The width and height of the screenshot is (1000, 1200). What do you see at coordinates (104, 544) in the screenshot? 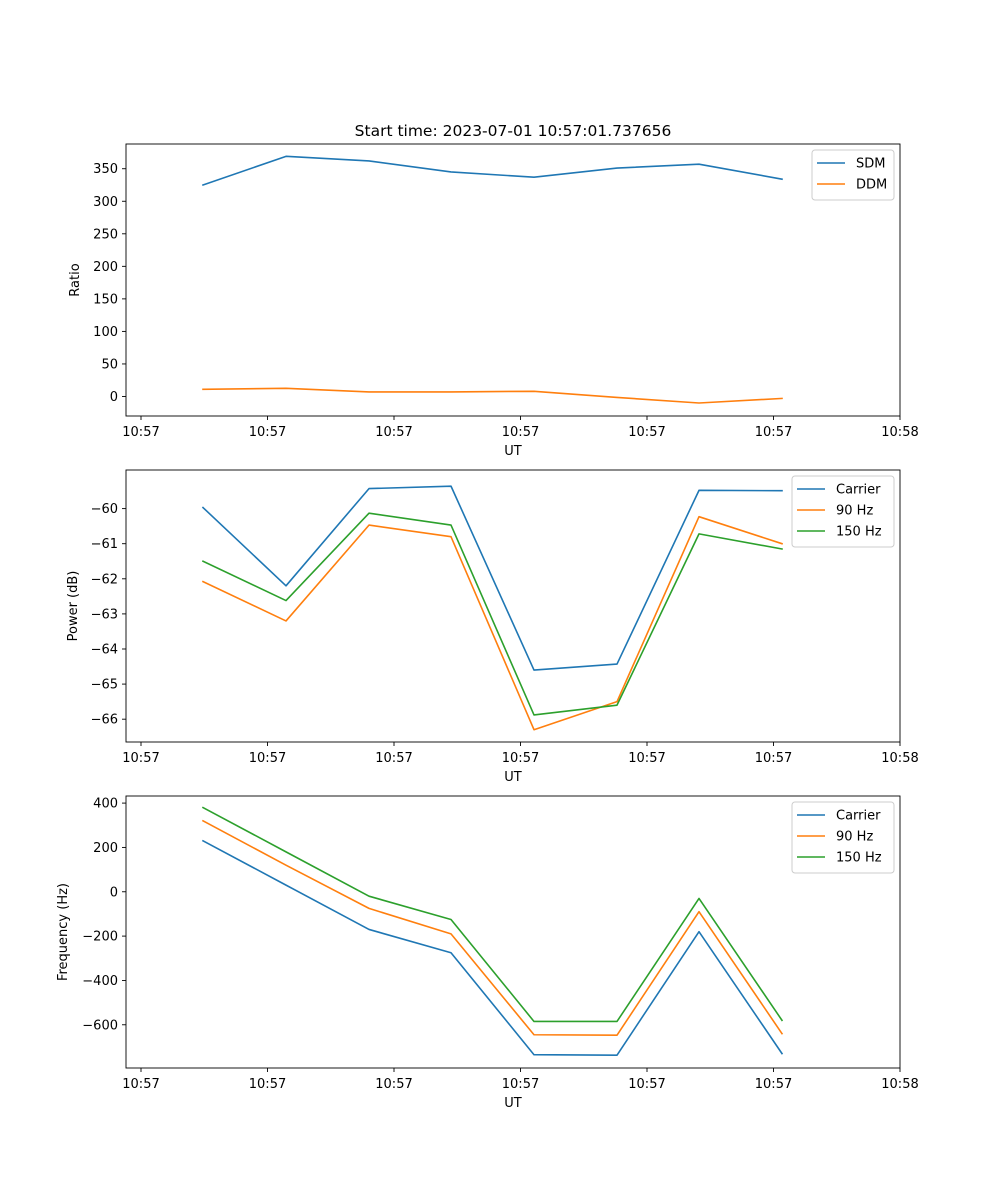
I see `y-tick-label: −61` at bounding box center [104, 544].